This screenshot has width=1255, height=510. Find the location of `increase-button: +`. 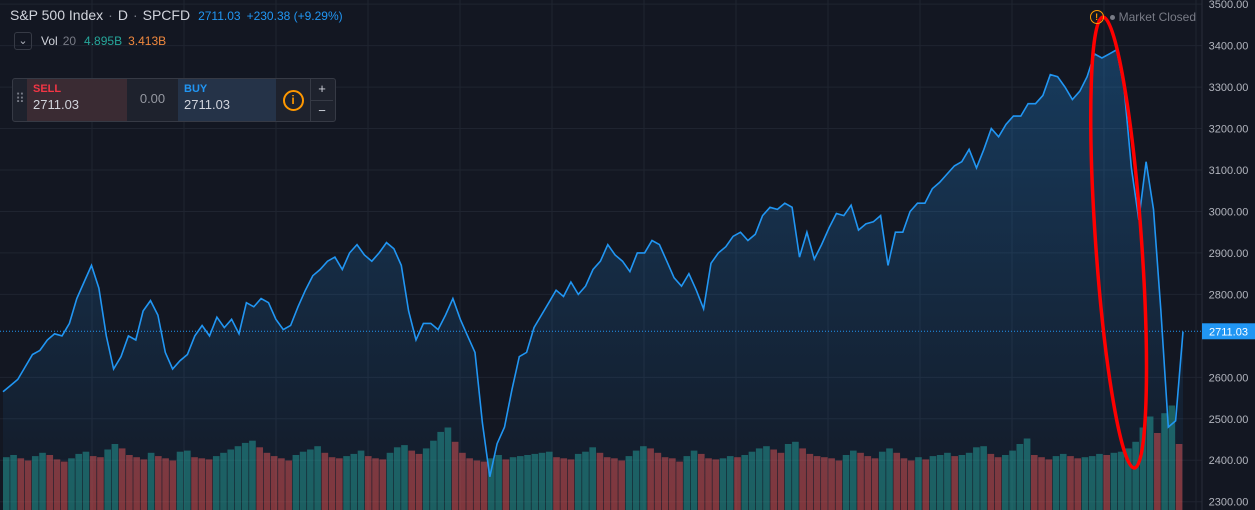

increase-button: + is located at coordinates (322, 90).